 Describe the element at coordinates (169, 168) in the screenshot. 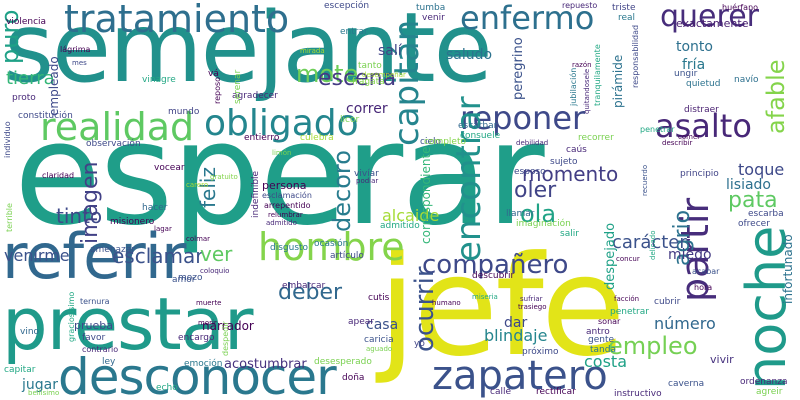

I see `word: vocear` at that location.